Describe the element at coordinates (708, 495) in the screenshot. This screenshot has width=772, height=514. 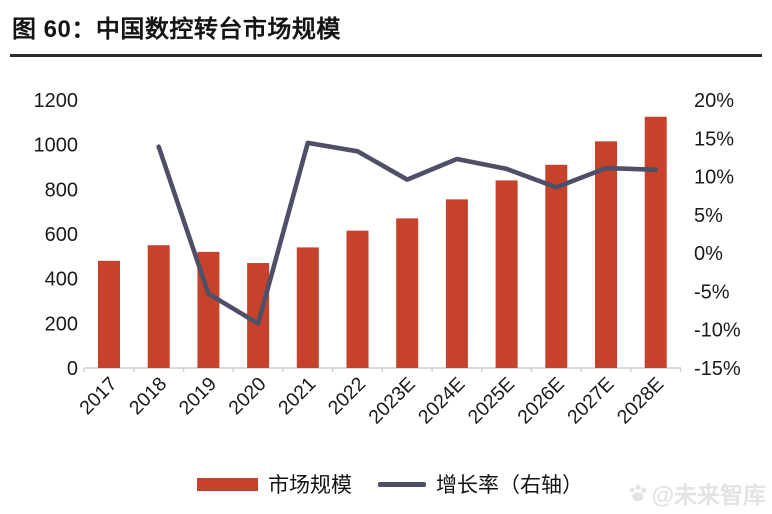
I see `watermark-text: @未来智库` at that location.